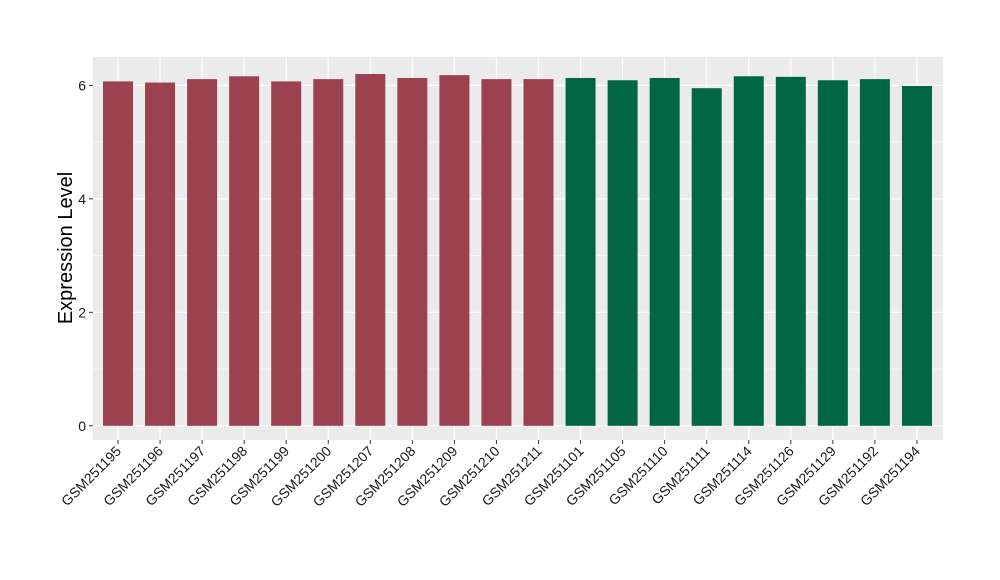 Image resolution: width=1000 pixels, height=580 pixels. I want to click on bar-GSM251211, so click(538, 252).